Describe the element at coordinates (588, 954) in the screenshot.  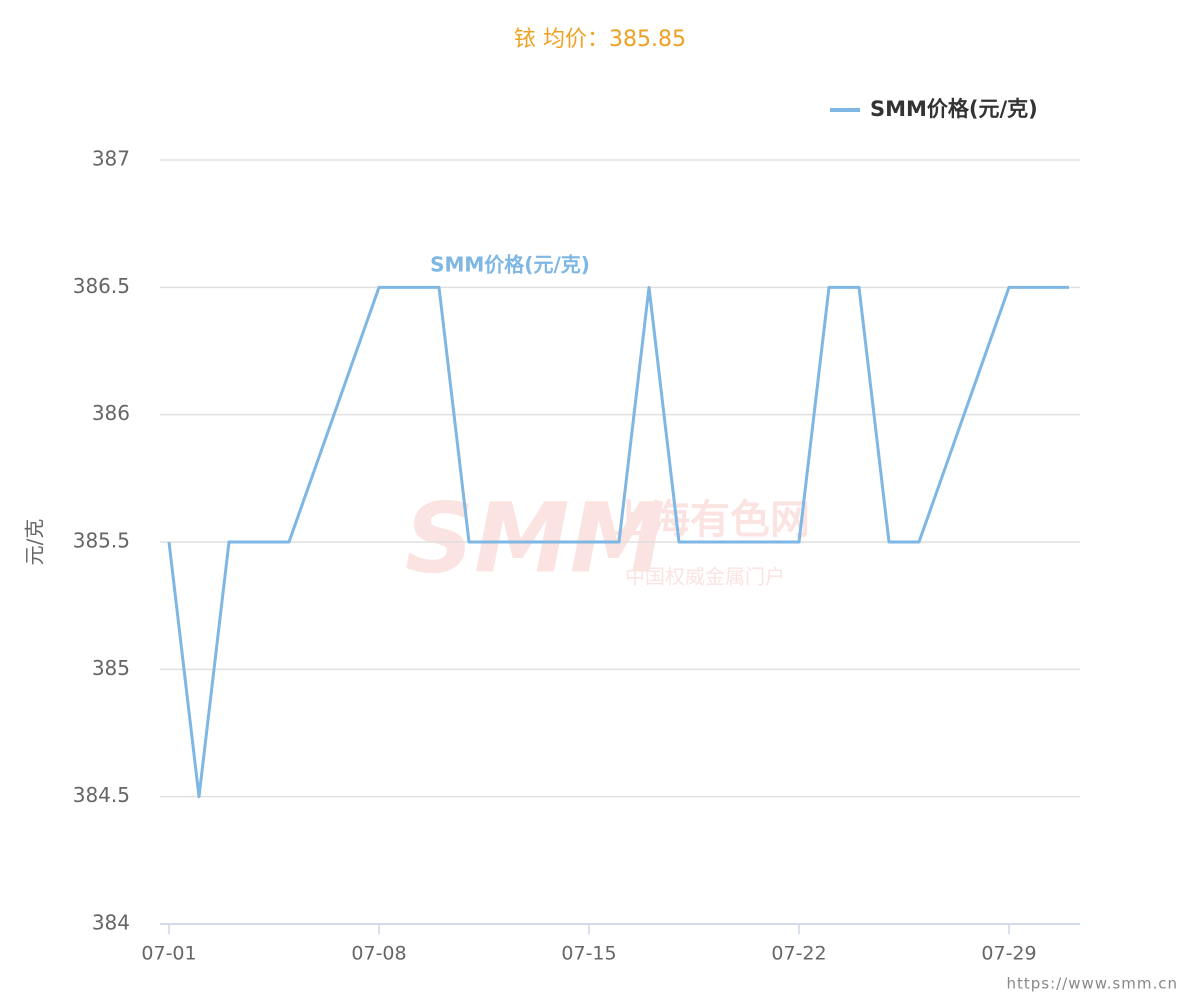
I see `x-tick-label: 07-15` at that location.